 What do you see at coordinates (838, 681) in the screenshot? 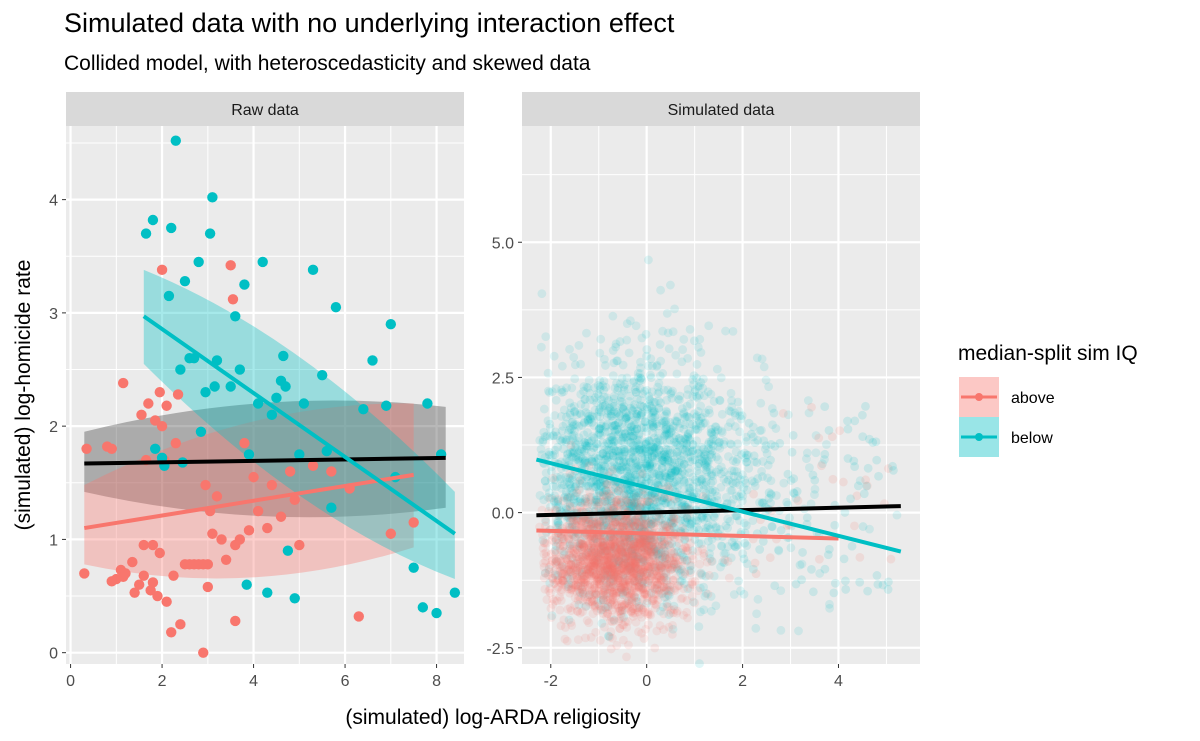
I see `x-tick-label: 4` at bounding box center [838, 681].